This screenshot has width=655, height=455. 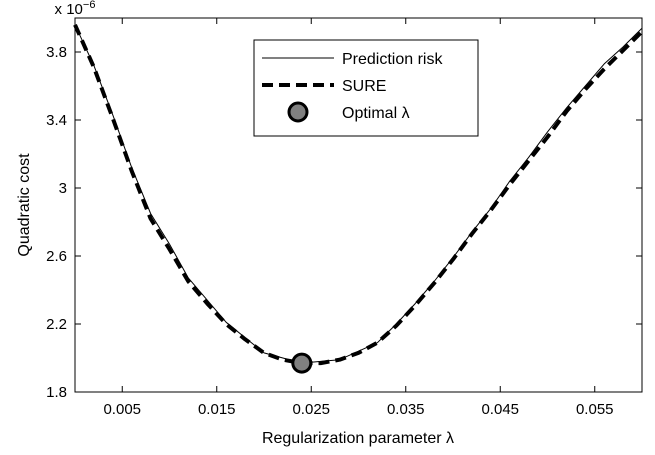 I want to click on y-tick-label: 3, so click(x=63, y=188).